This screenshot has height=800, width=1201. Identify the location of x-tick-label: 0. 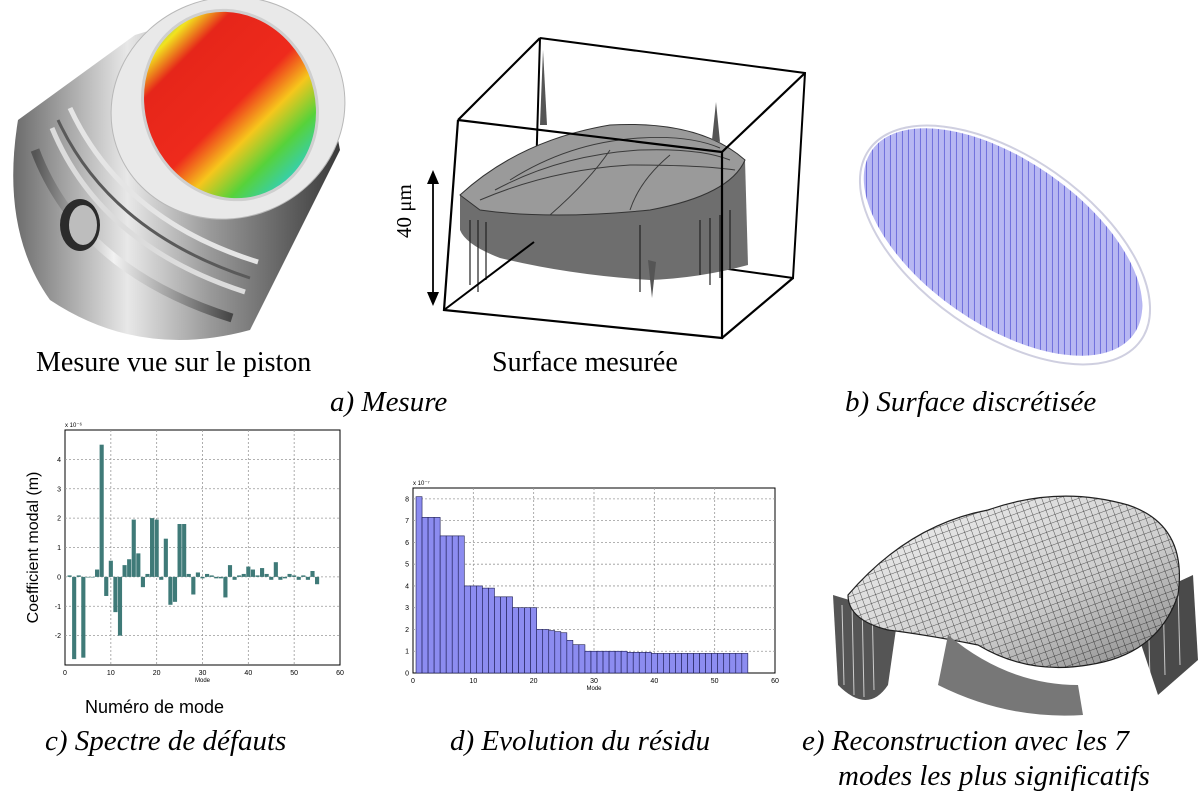
(65, 673).